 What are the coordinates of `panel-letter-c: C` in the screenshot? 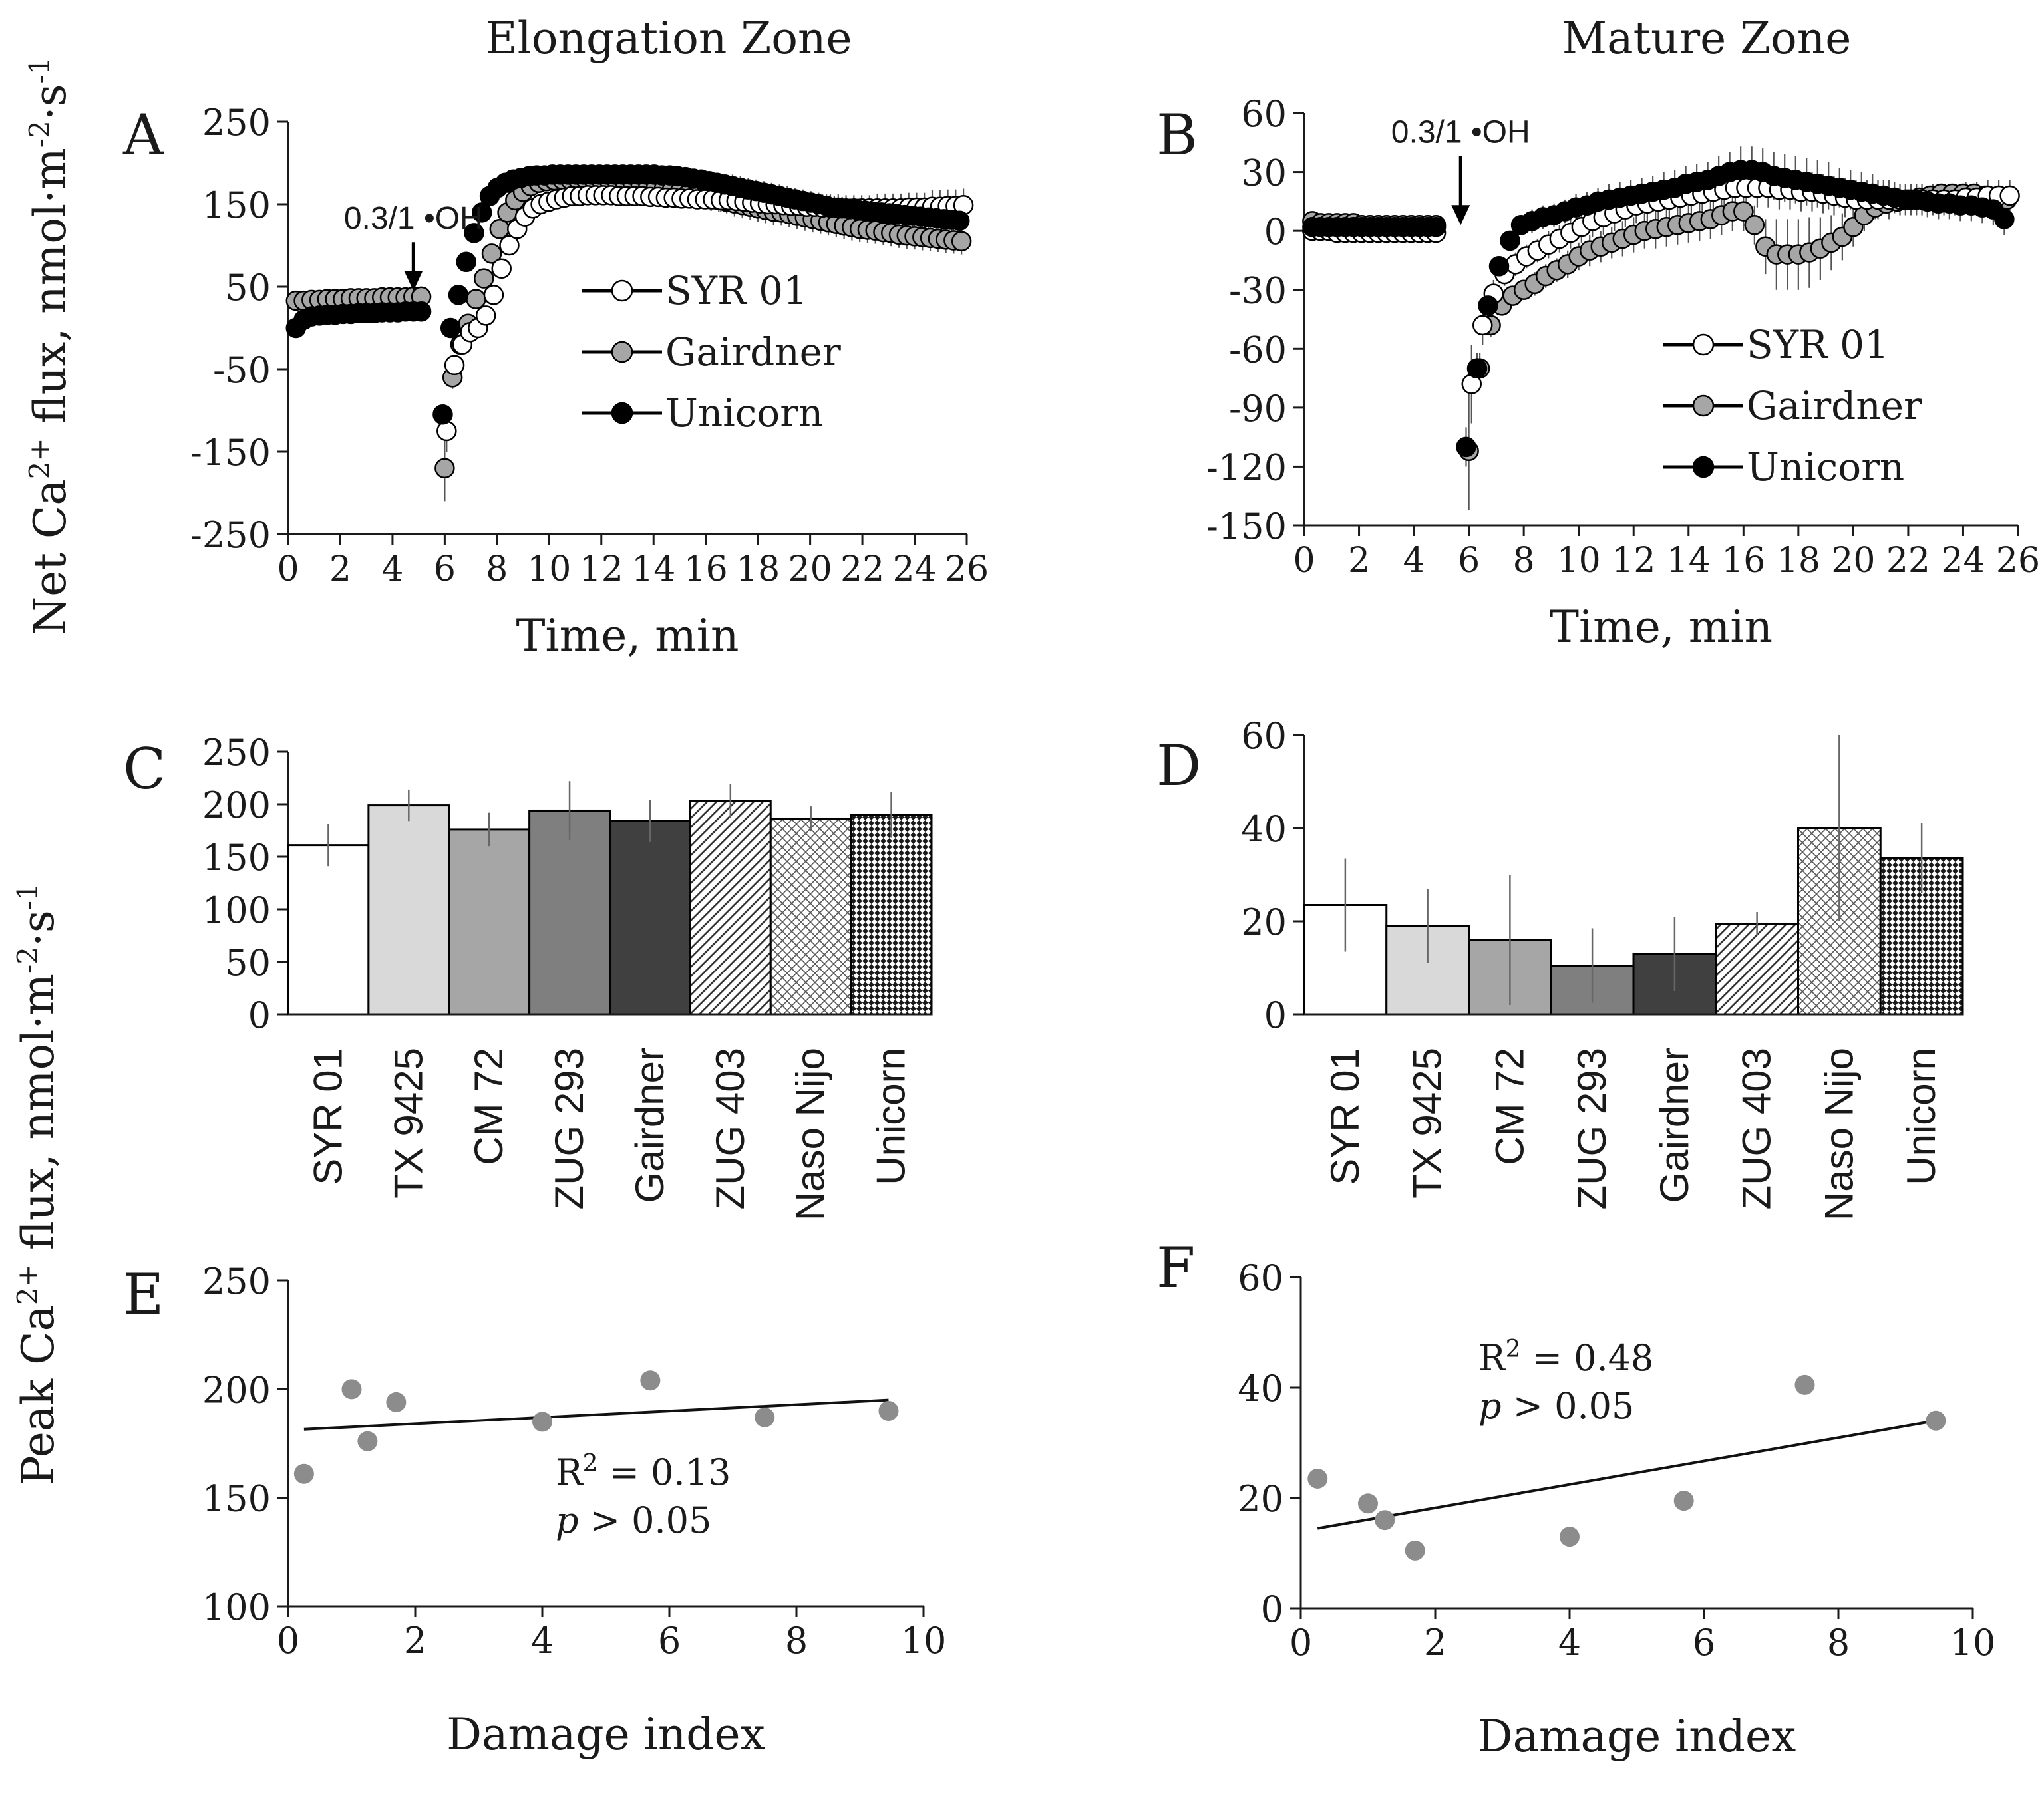 It's located at (144, 769).